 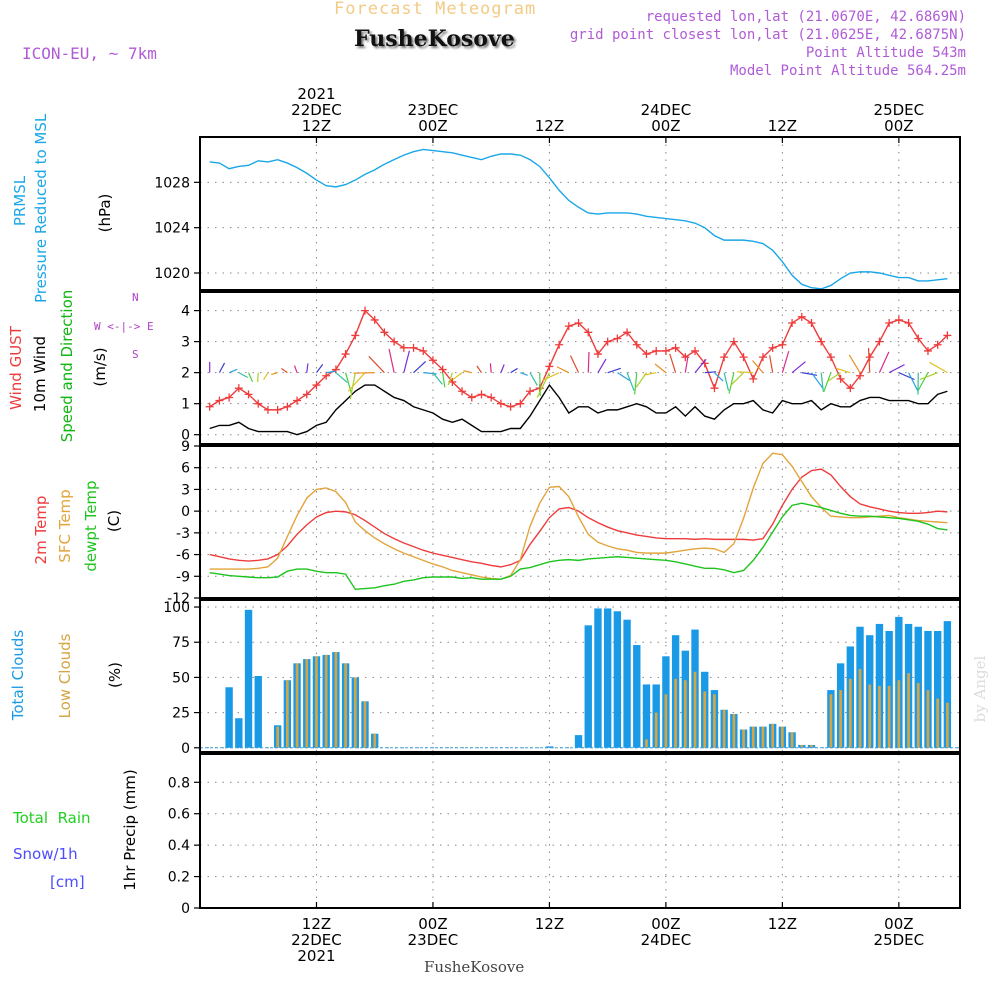 I want to click on product-title: Forecast Meteogram, so click(x=435, y=9).